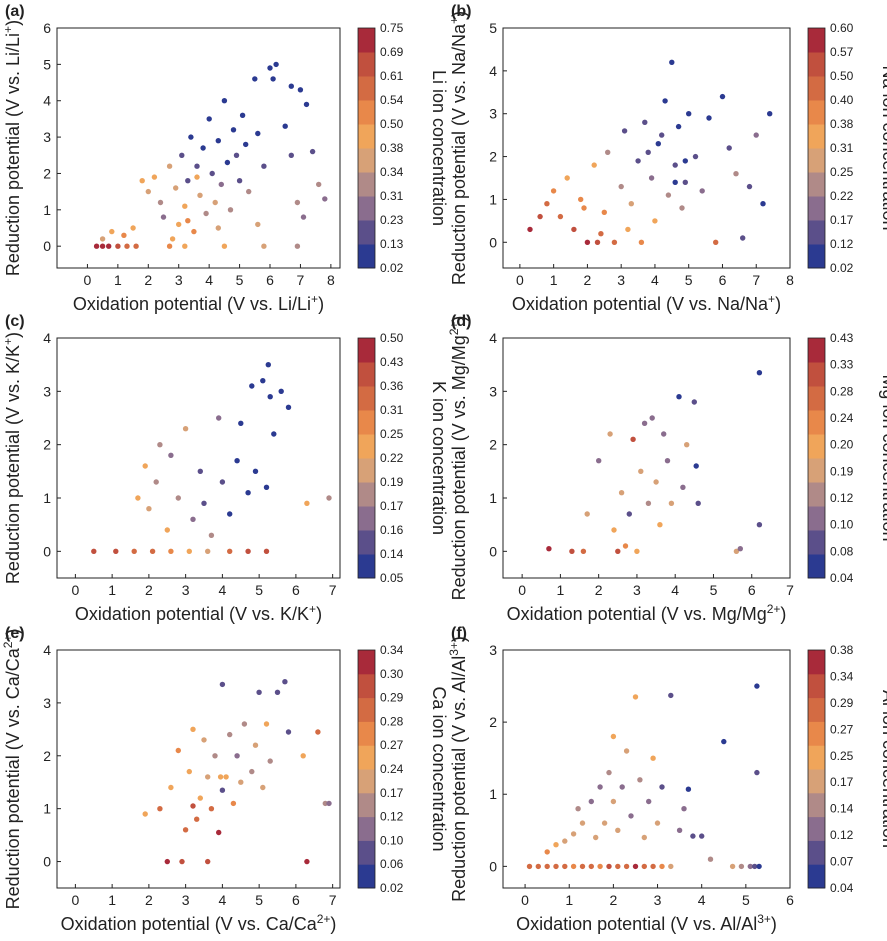 Image resolution: width=887 pixels, height=941 pixels. What do you see at coordinates (842, 888) in the screenshot?
I see `colorbar-tick-label: 0.04` at bounding box center [842, 888].